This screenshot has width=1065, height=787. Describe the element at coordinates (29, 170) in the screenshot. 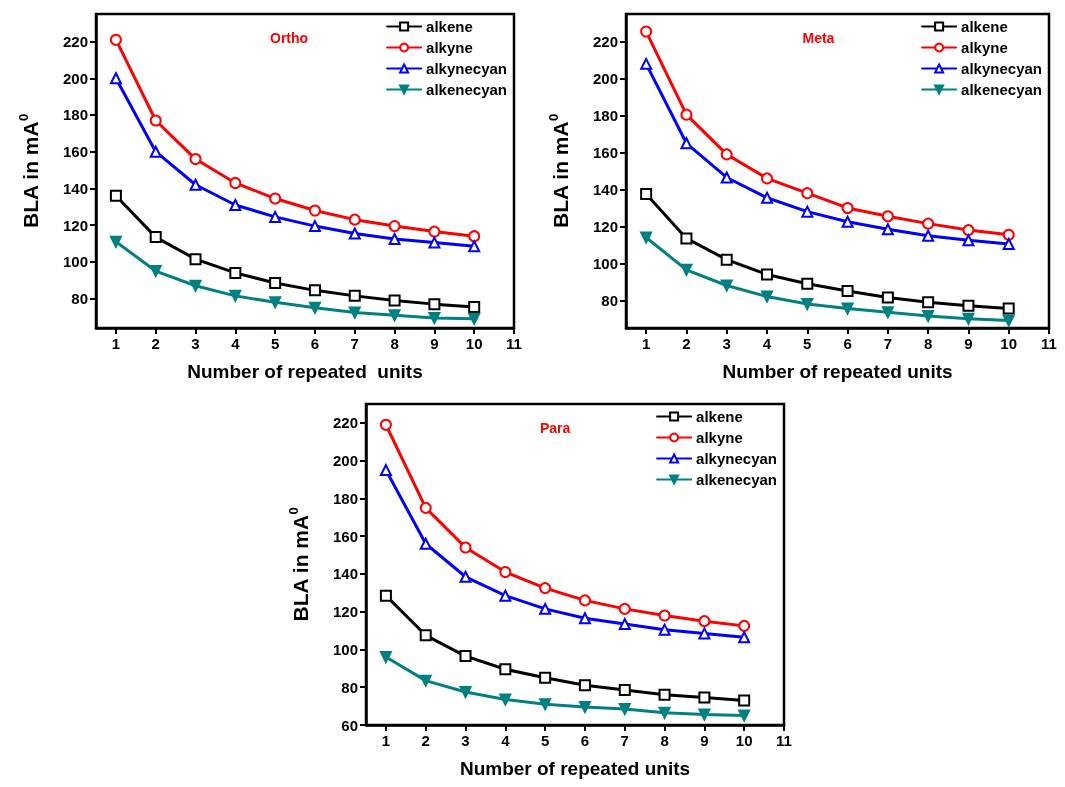

I see `y-axis-title: BLA in mA0` at that location.